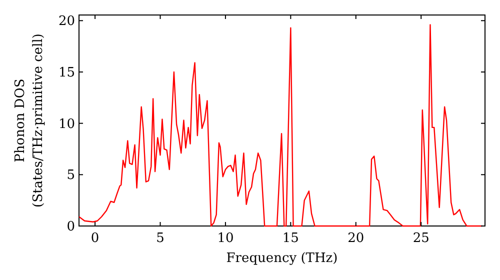 The height and width of the screenshot is (280, 500). What do you see at coordinates (356, 238) in the screenshot?
I see `x-tick-label: 20` at bounding box center [356, 238].